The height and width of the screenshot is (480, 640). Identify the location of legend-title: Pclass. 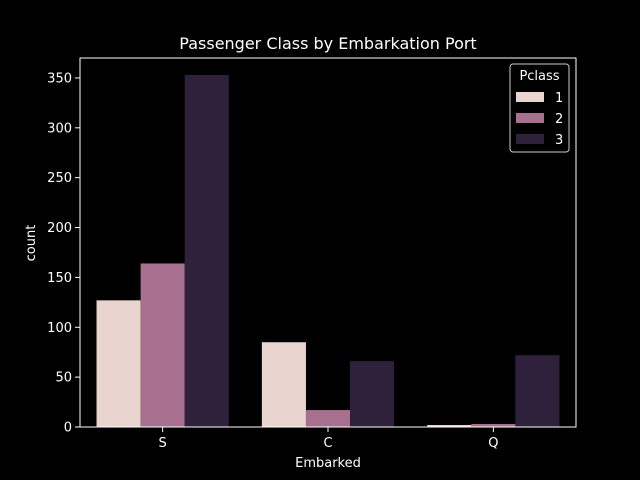
(539, 76).